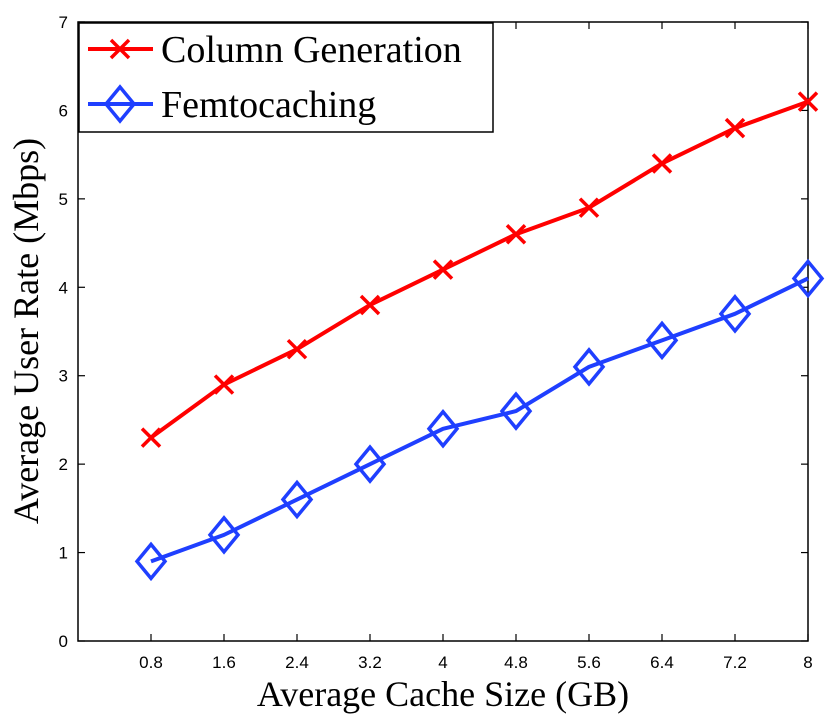  What do you see at coordinates (63, 110) in the screenshot?
I see `y-tick-label: 6` at bounding box center [63, 110].